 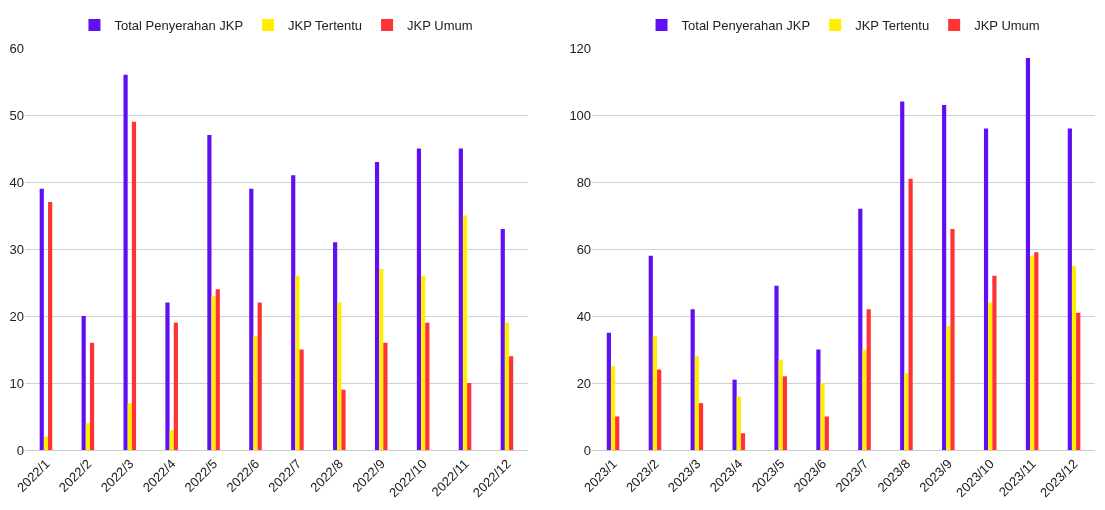 I want to click on y-tick-label: 30, so click(x=16, y=249).